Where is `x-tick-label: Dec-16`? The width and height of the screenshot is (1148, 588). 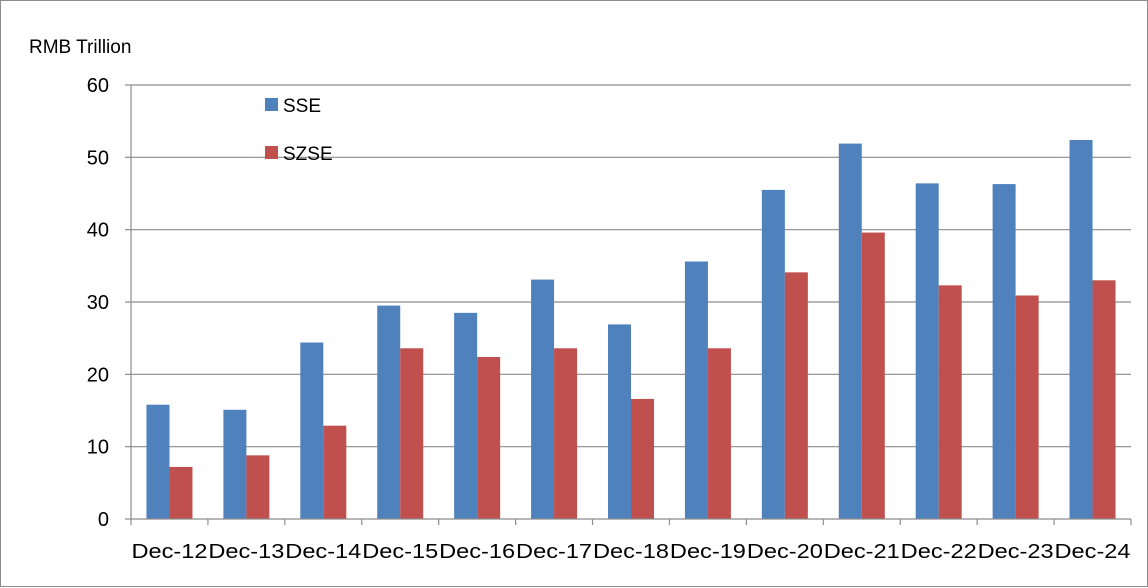
x-tick-label: Dec-16 is located at coordinates (477, 552).